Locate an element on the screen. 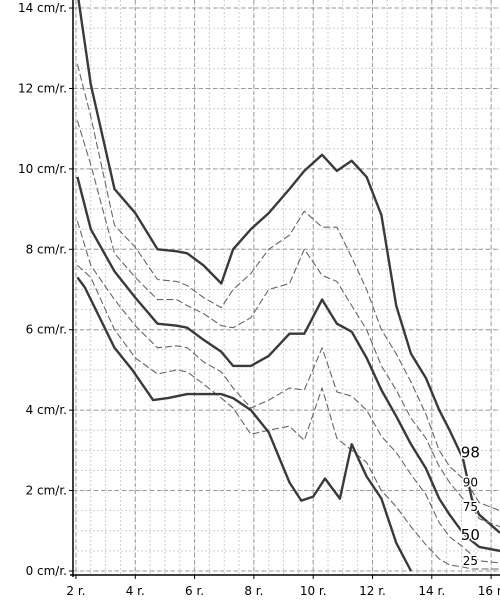 The image size is (500, 600). x-tick-label: 2 r. is located at coordinates (75, 591).